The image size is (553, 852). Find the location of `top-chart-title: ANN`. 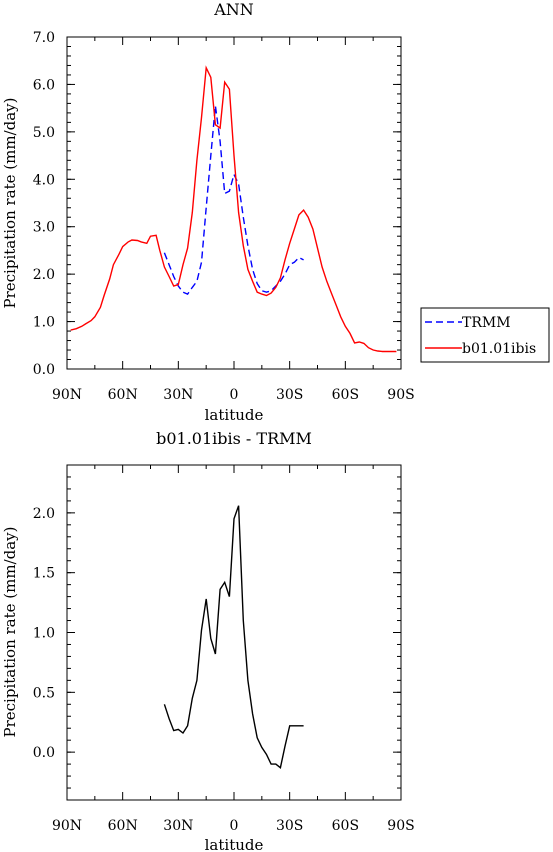

top-chart-title: ANN is located at coordinates (233, 9).